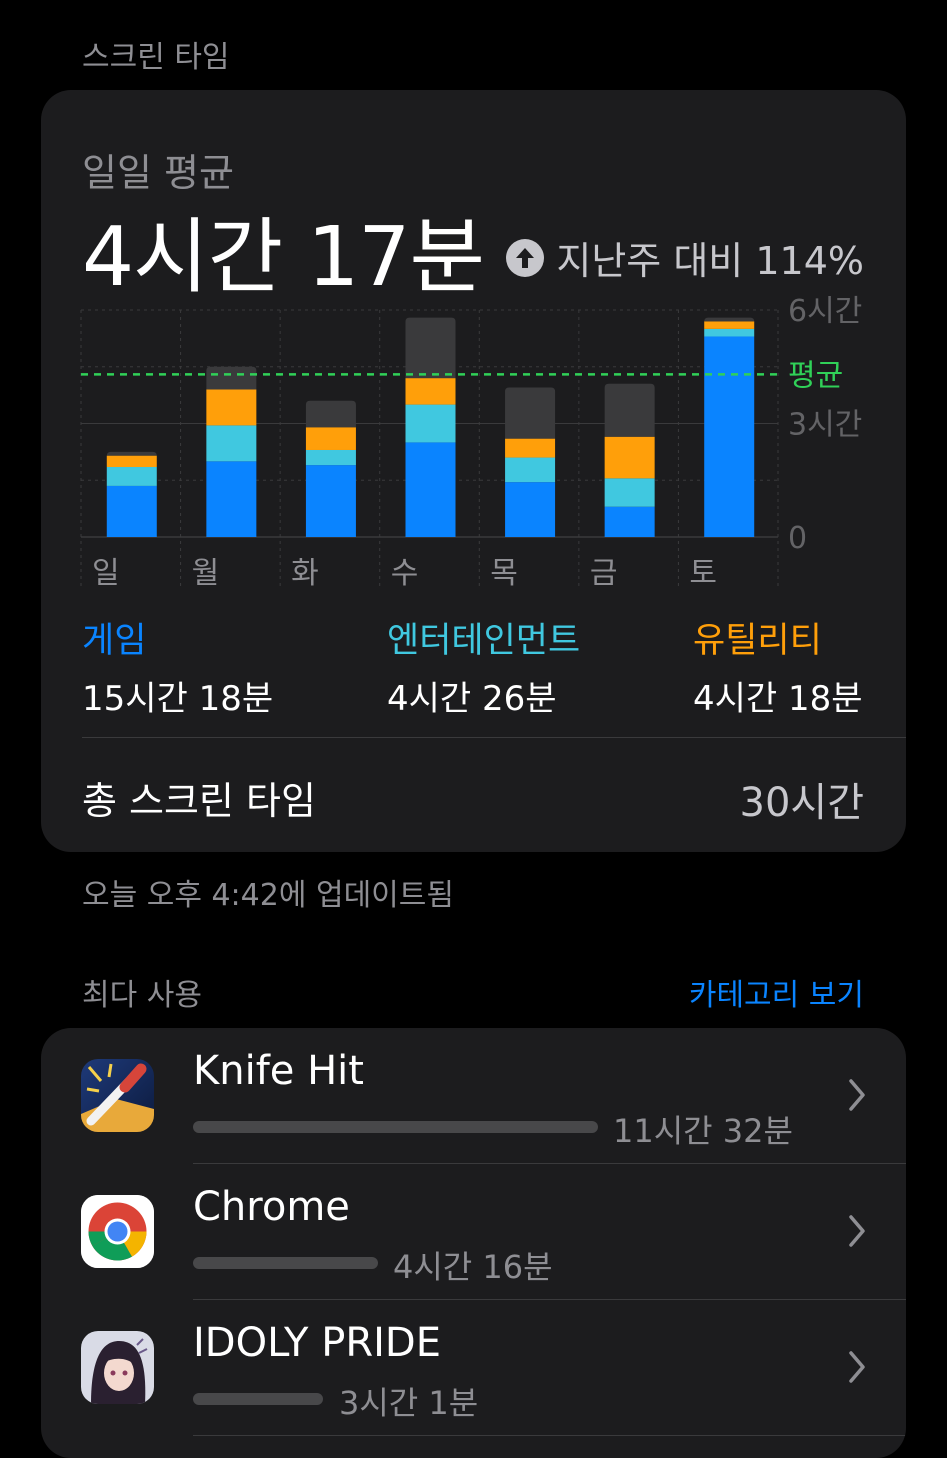 This screenshot has width=947, height=1458. I want to click on app-name: IDOLY PRIDE, so click(317, 1343).